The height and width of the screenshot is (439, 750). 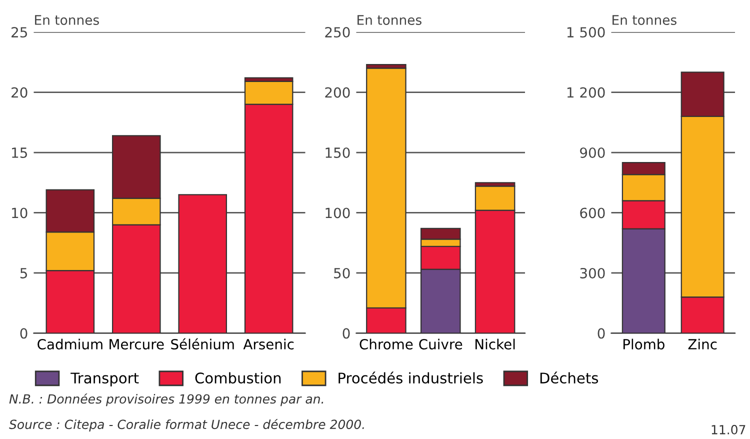 What do you see at coordinates (592, 213) in the screenshot?
I see `y-tick-label: 600` at bounding box center [592, 213].